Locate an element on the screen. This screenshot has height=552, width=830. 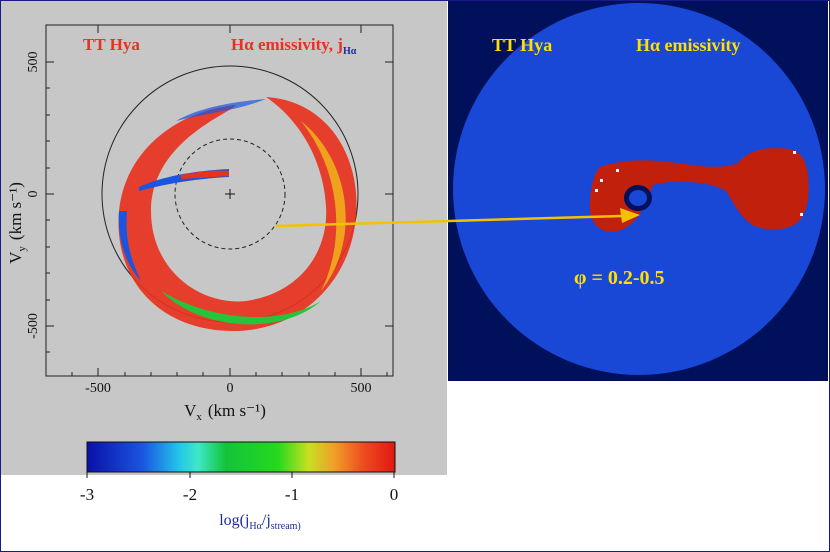
emission-ring-blue-edge is located at coordinates (129, 246).